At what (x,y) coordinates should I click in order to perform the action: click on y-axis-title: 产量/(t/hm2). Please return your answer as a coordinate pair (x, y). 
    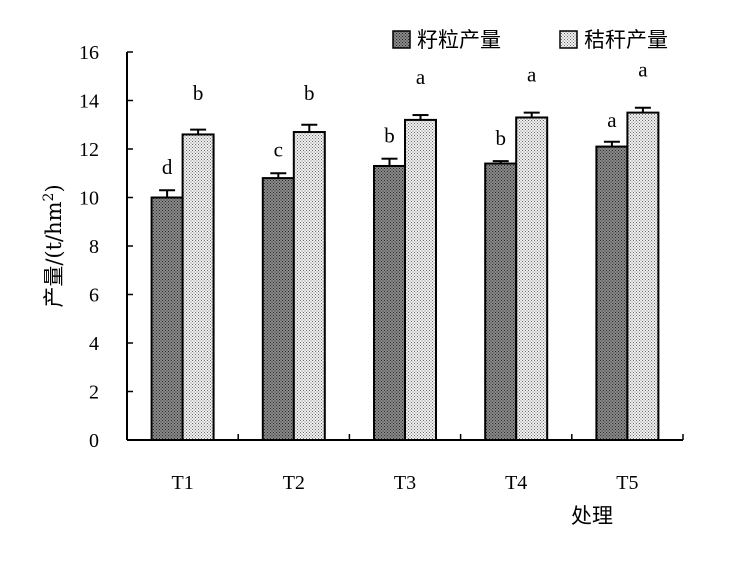
    Looking at the image, I should click on (53, 245).